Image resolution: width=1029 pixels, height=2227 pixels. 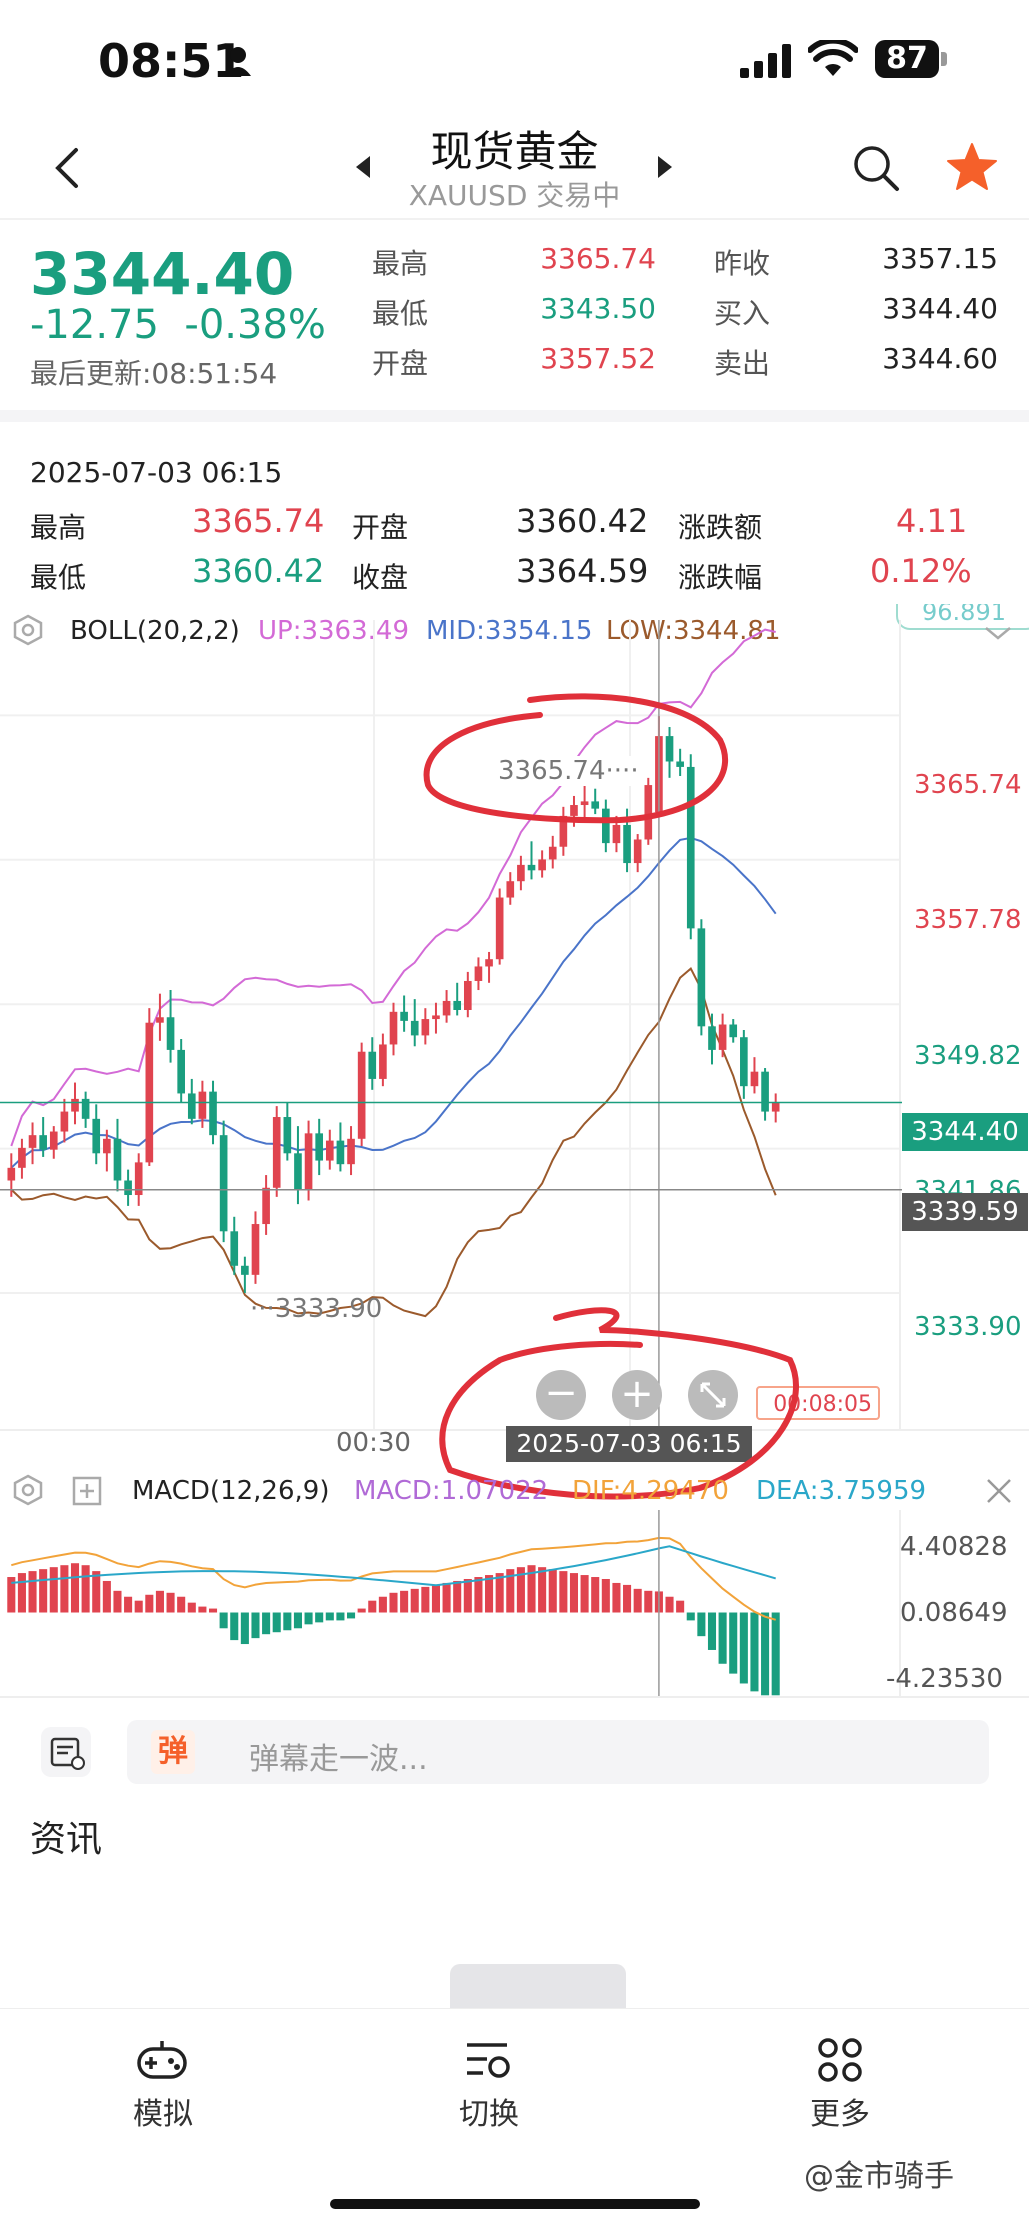 I want to click on zoom-out-button: −, so click(x=561, y=1395).